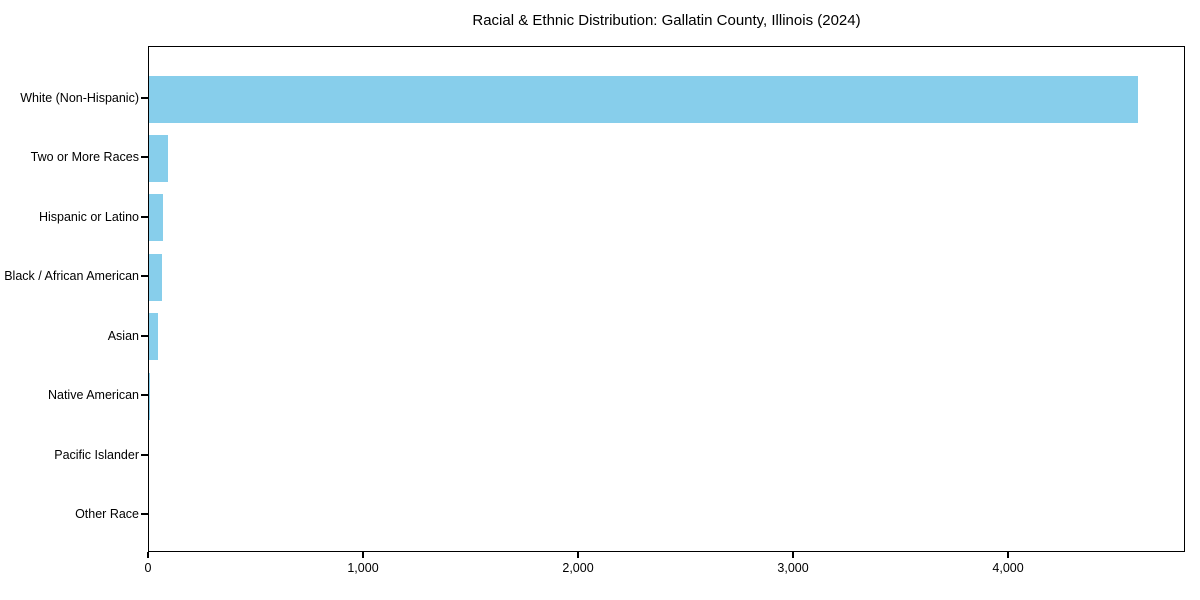  What do you see at coordinates (96, 454) in the screenshot?
I see `y-tick-label-pacific-islander: Pacific Islander` at bounding box center [96, 454].